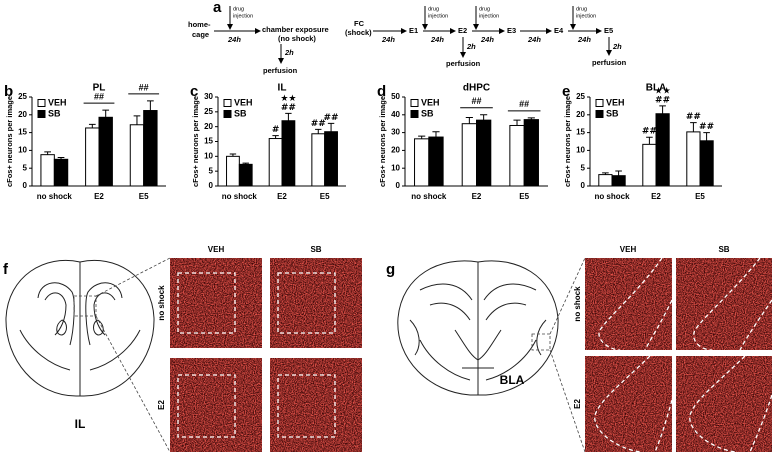  I want to click on region-label: IL, so click(80, 424).